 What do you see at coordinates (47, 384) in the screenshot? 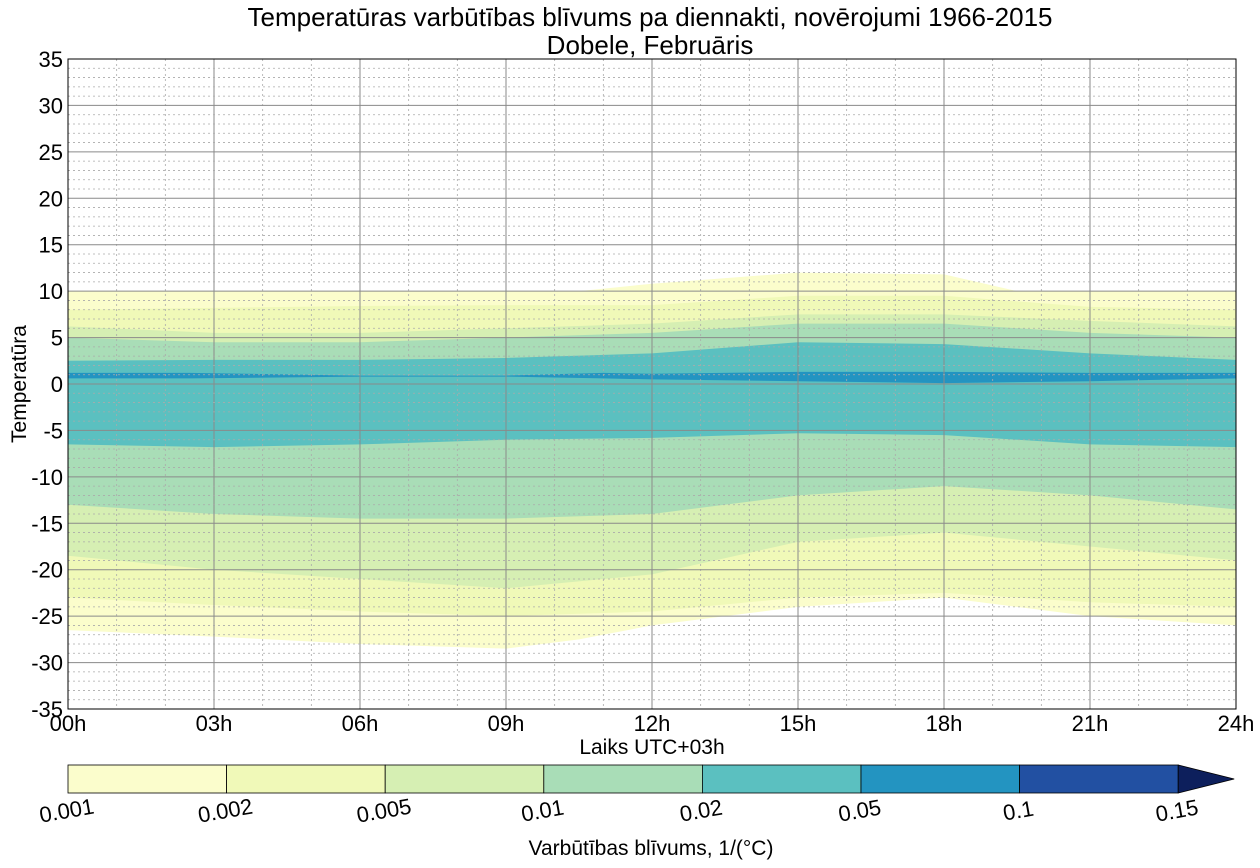
I see `y-axis-ticks: 35 30 25 20 15 10 5 0 -5 -10 -15 -20 -25 -30 -35` at bounding box center [47, 384].